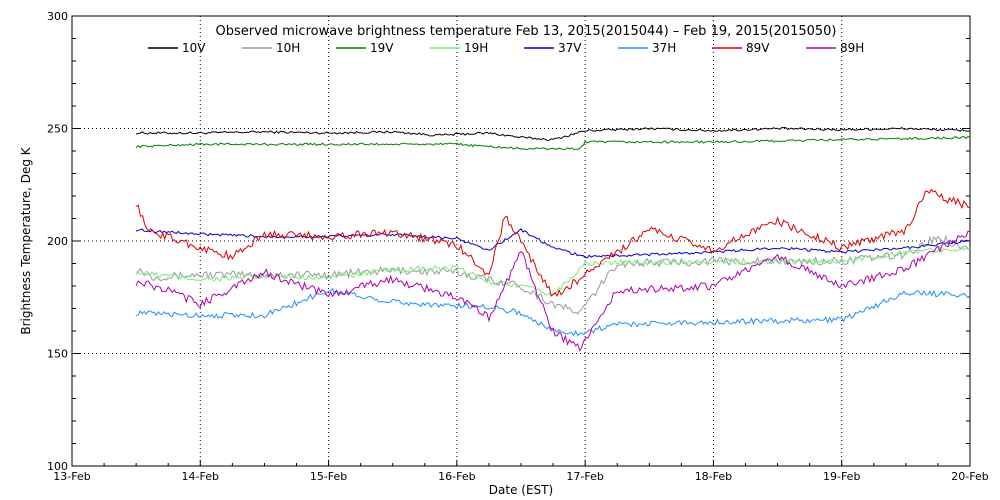 The width and height of the screenshot is (1000, 500). What do you see at coordinates (570, 48) in the screenshot?
I see `legend-label-37v: 37V` at bounding box center [570, 48].